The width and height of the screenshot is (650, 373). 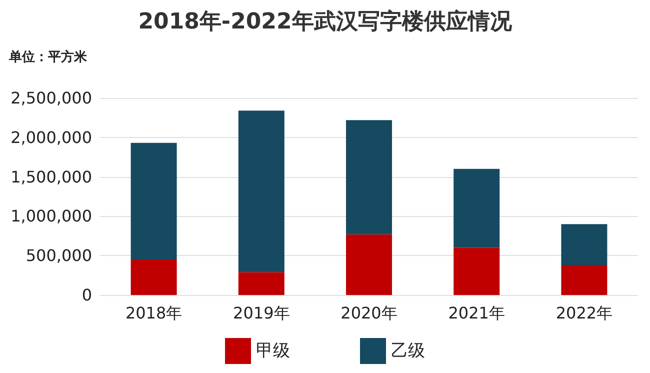 I want to click on x-tick-label: 2021年, so click(x=476, y=313).